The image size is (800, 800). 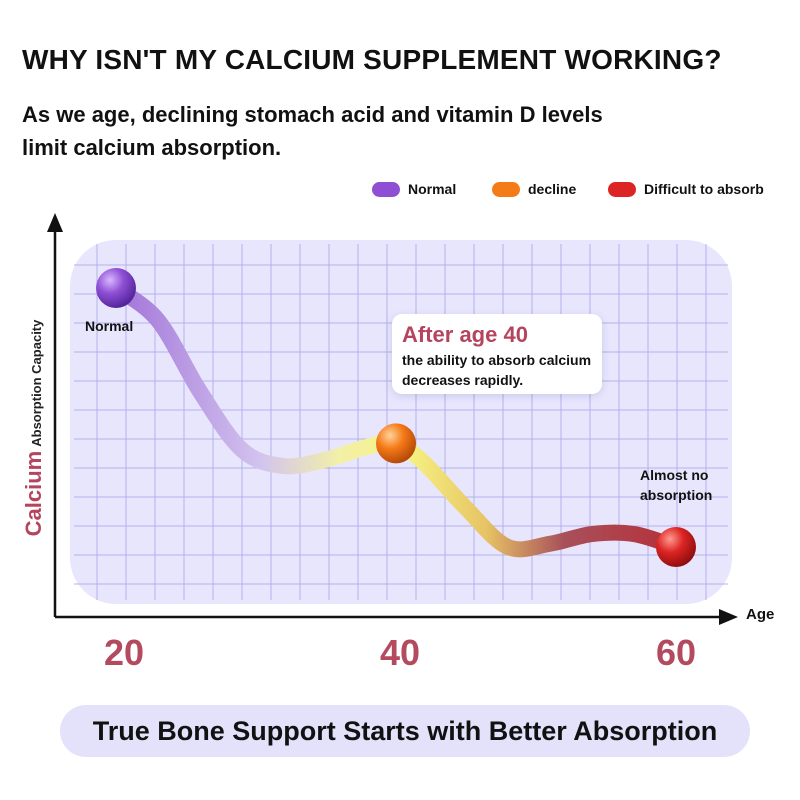 I want to click on legend-item-difficult: Difficult to absorb, so click(x=686, y=189).